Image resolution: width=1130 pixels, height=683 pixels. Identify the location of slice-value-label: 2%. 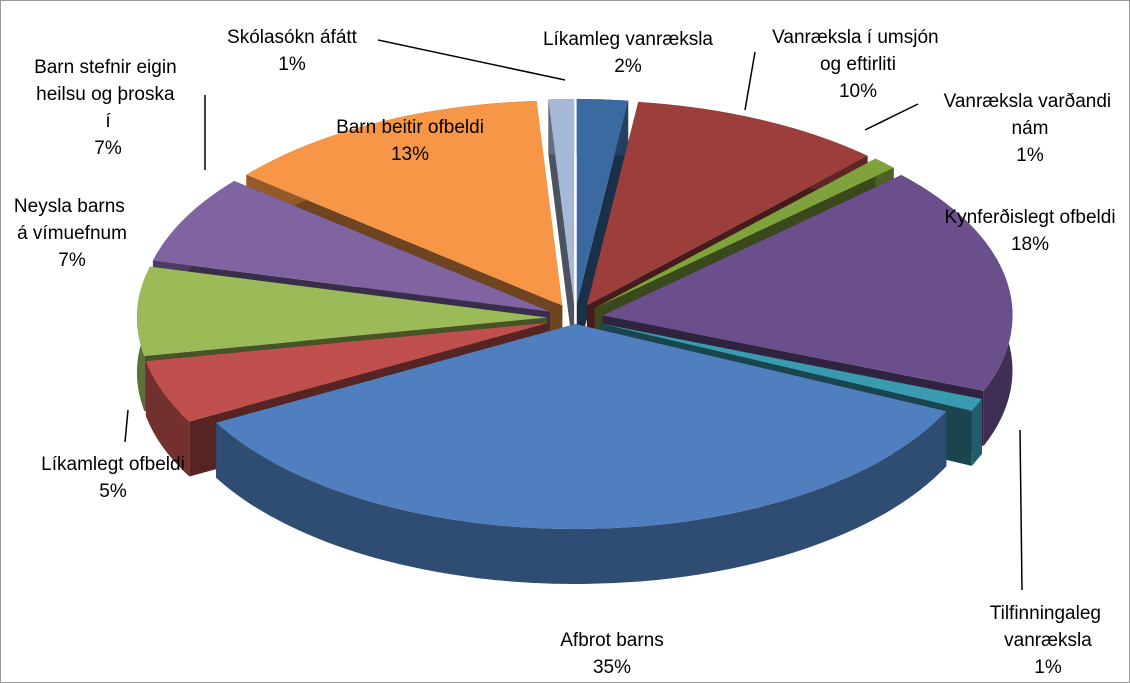
(628, 66).